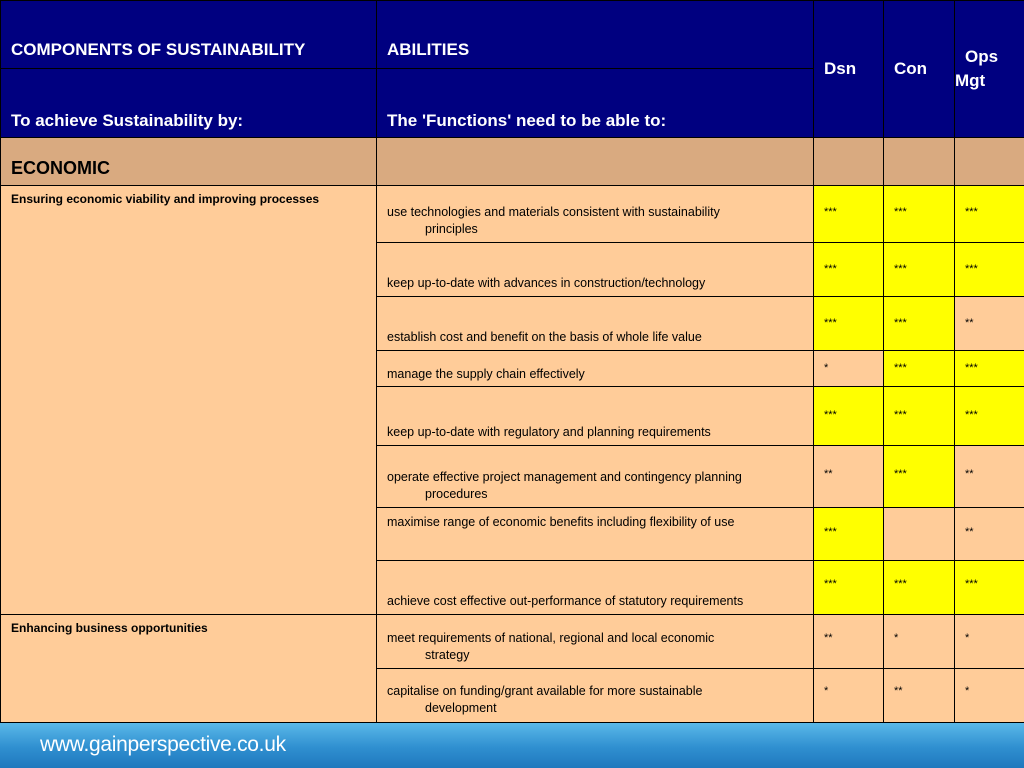 This screenshot has height=768, width=1024. What do you see at coordinates (60, 168) in the screenshot?
I see `section-title: ECONOMIC` at bounding box center [60, 168].